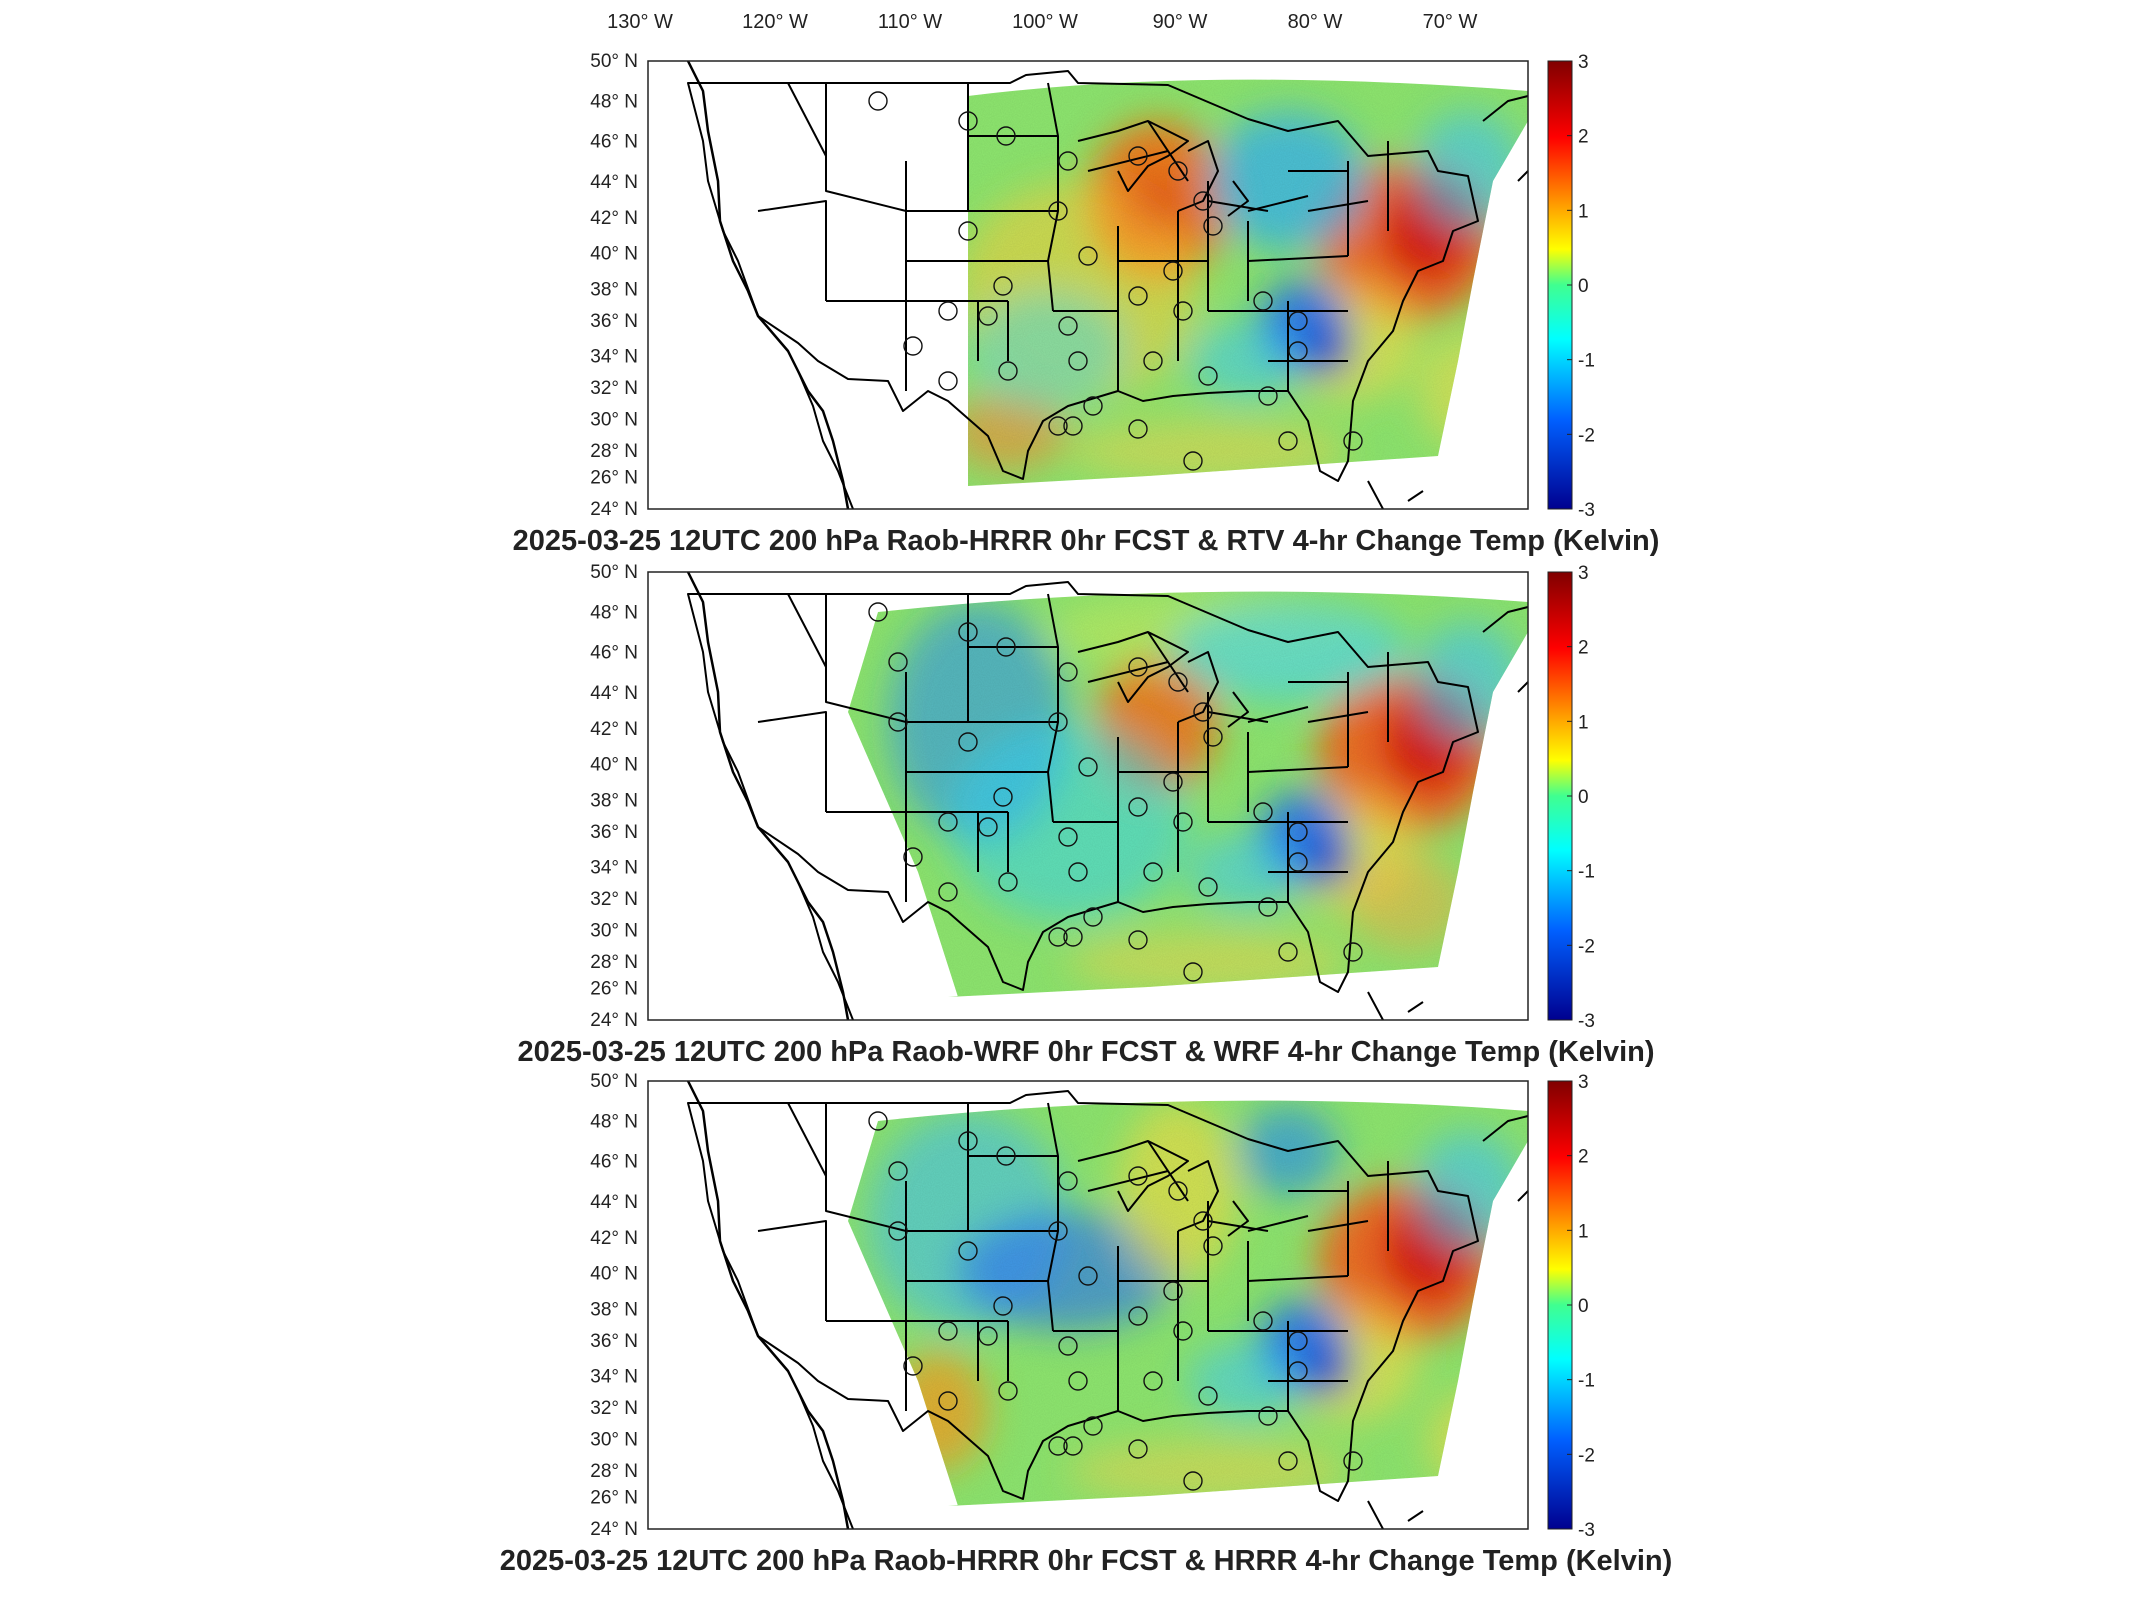 This screenshot has width=2133, height=1605. What do you see at coordinates (1180, 22) in the screenshot?
I see `lon-label: 90° W` at bounding box center [1180, 22].